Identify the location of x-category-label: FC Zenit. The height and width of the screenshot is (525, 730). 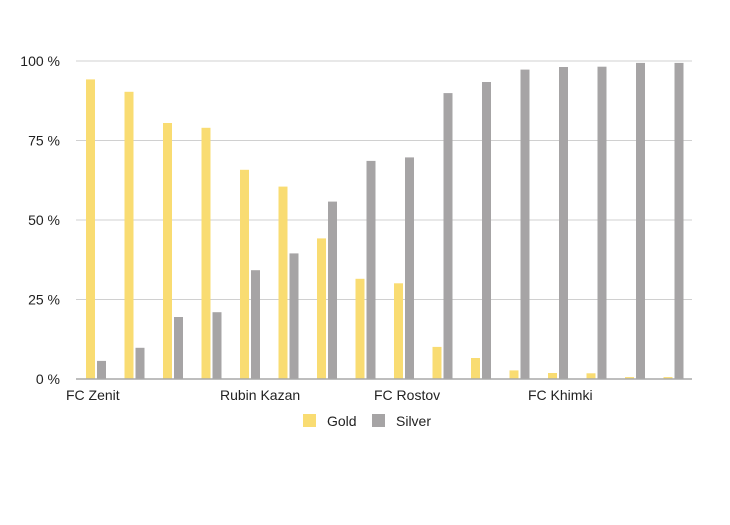
(93, 395).